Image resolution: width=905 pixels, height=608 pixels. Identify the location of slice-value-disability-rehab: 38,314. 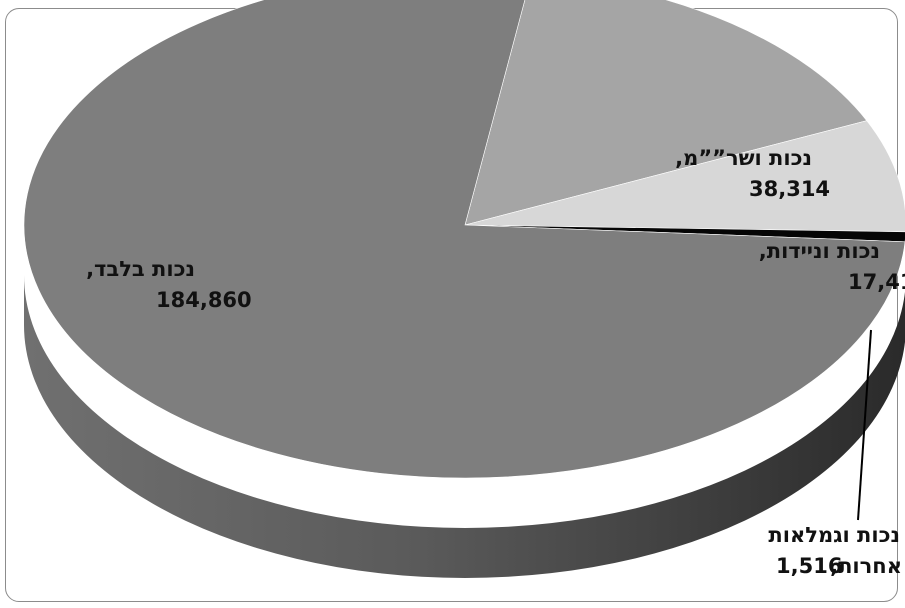
(789, 189).